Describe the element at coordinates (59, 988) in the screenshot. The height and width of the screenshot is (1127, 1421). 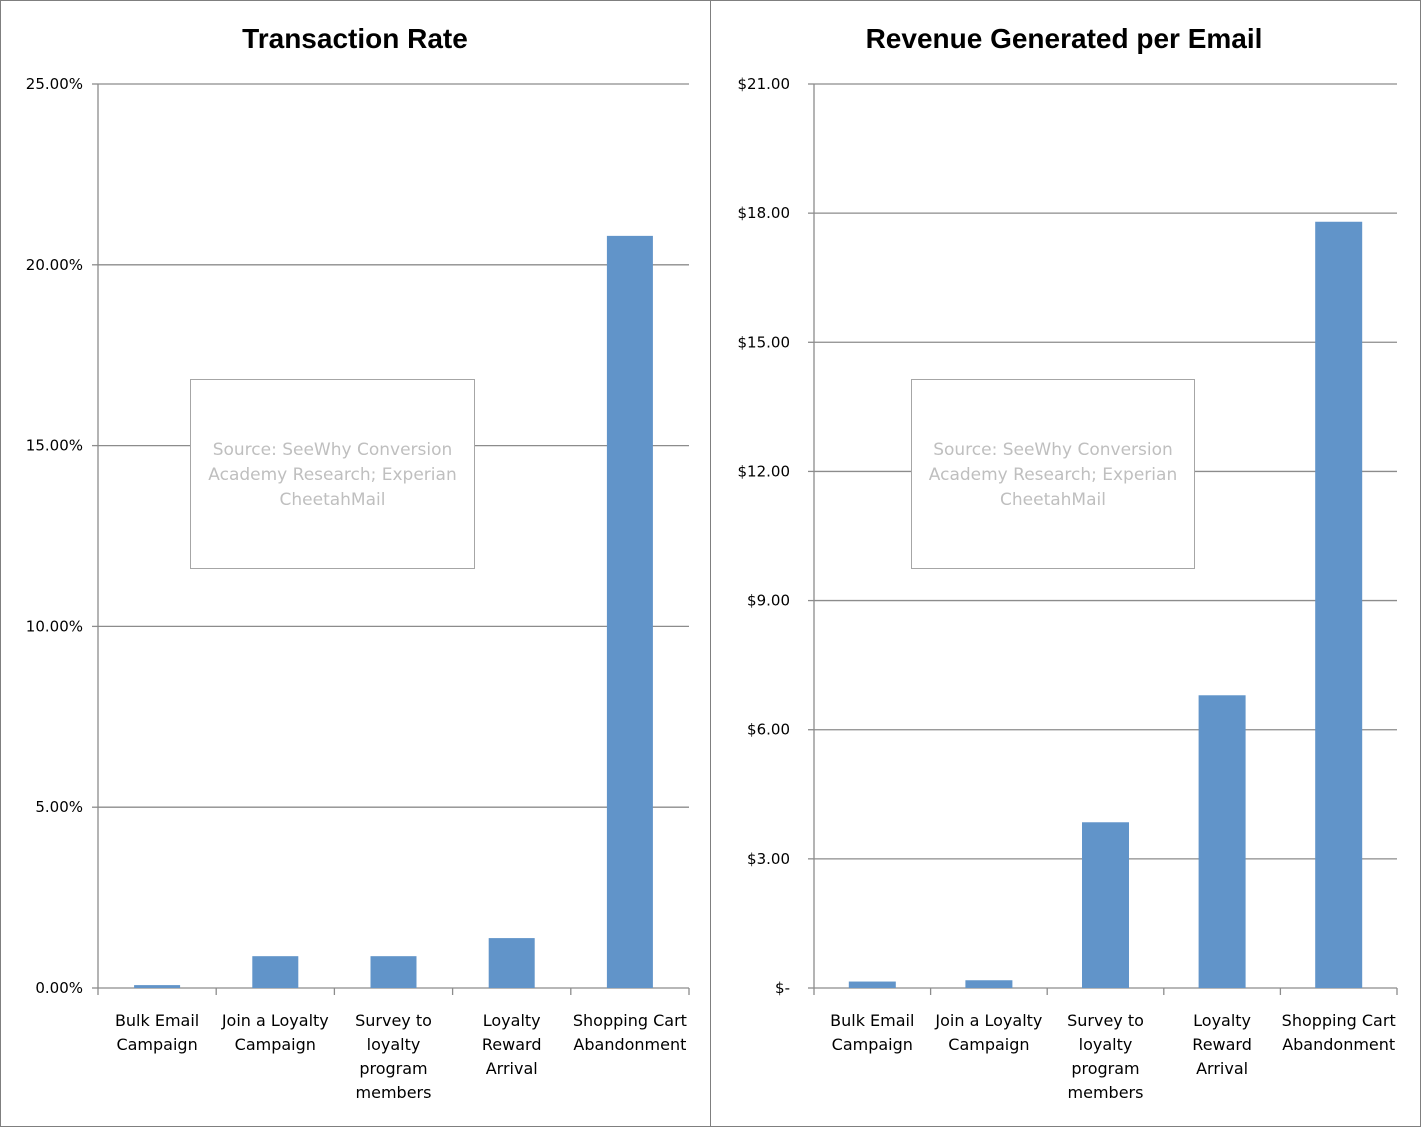
I see `y-tick-label: 0.00%` at that location.